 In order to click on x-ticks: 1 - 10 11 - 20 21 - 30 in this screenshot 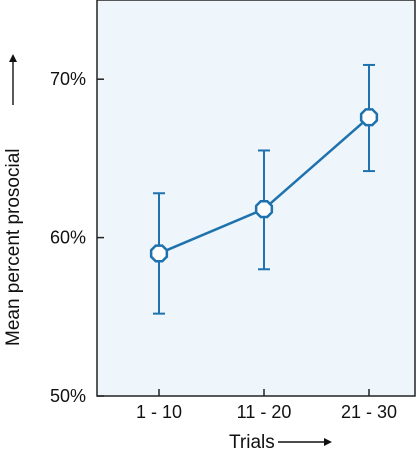, I will do `click(266, 405)`.